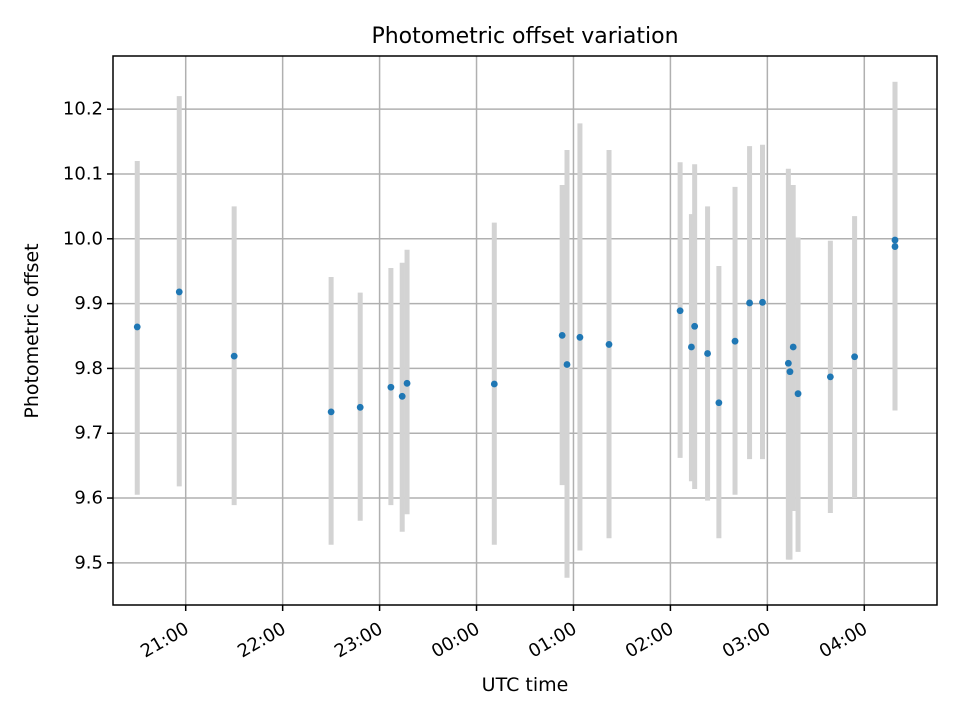 This screenshot has width=960, height=720. I want to click on chart-title: Photometric offset variation, so click(524, 36).